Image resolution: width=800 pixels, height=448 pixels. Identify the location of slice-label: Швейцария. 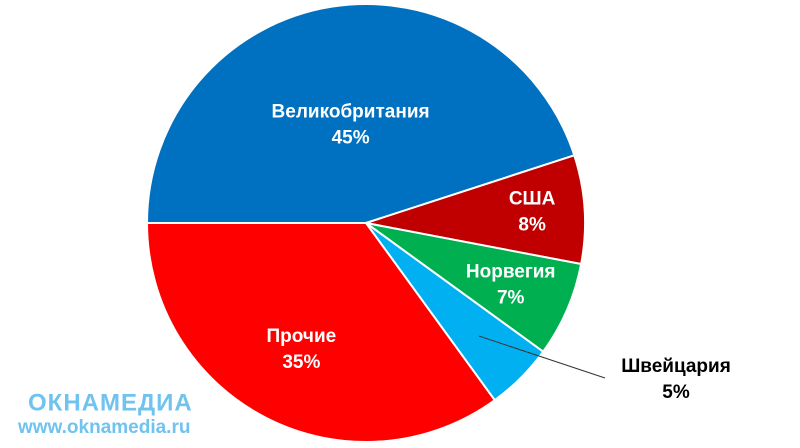
(676, 366).